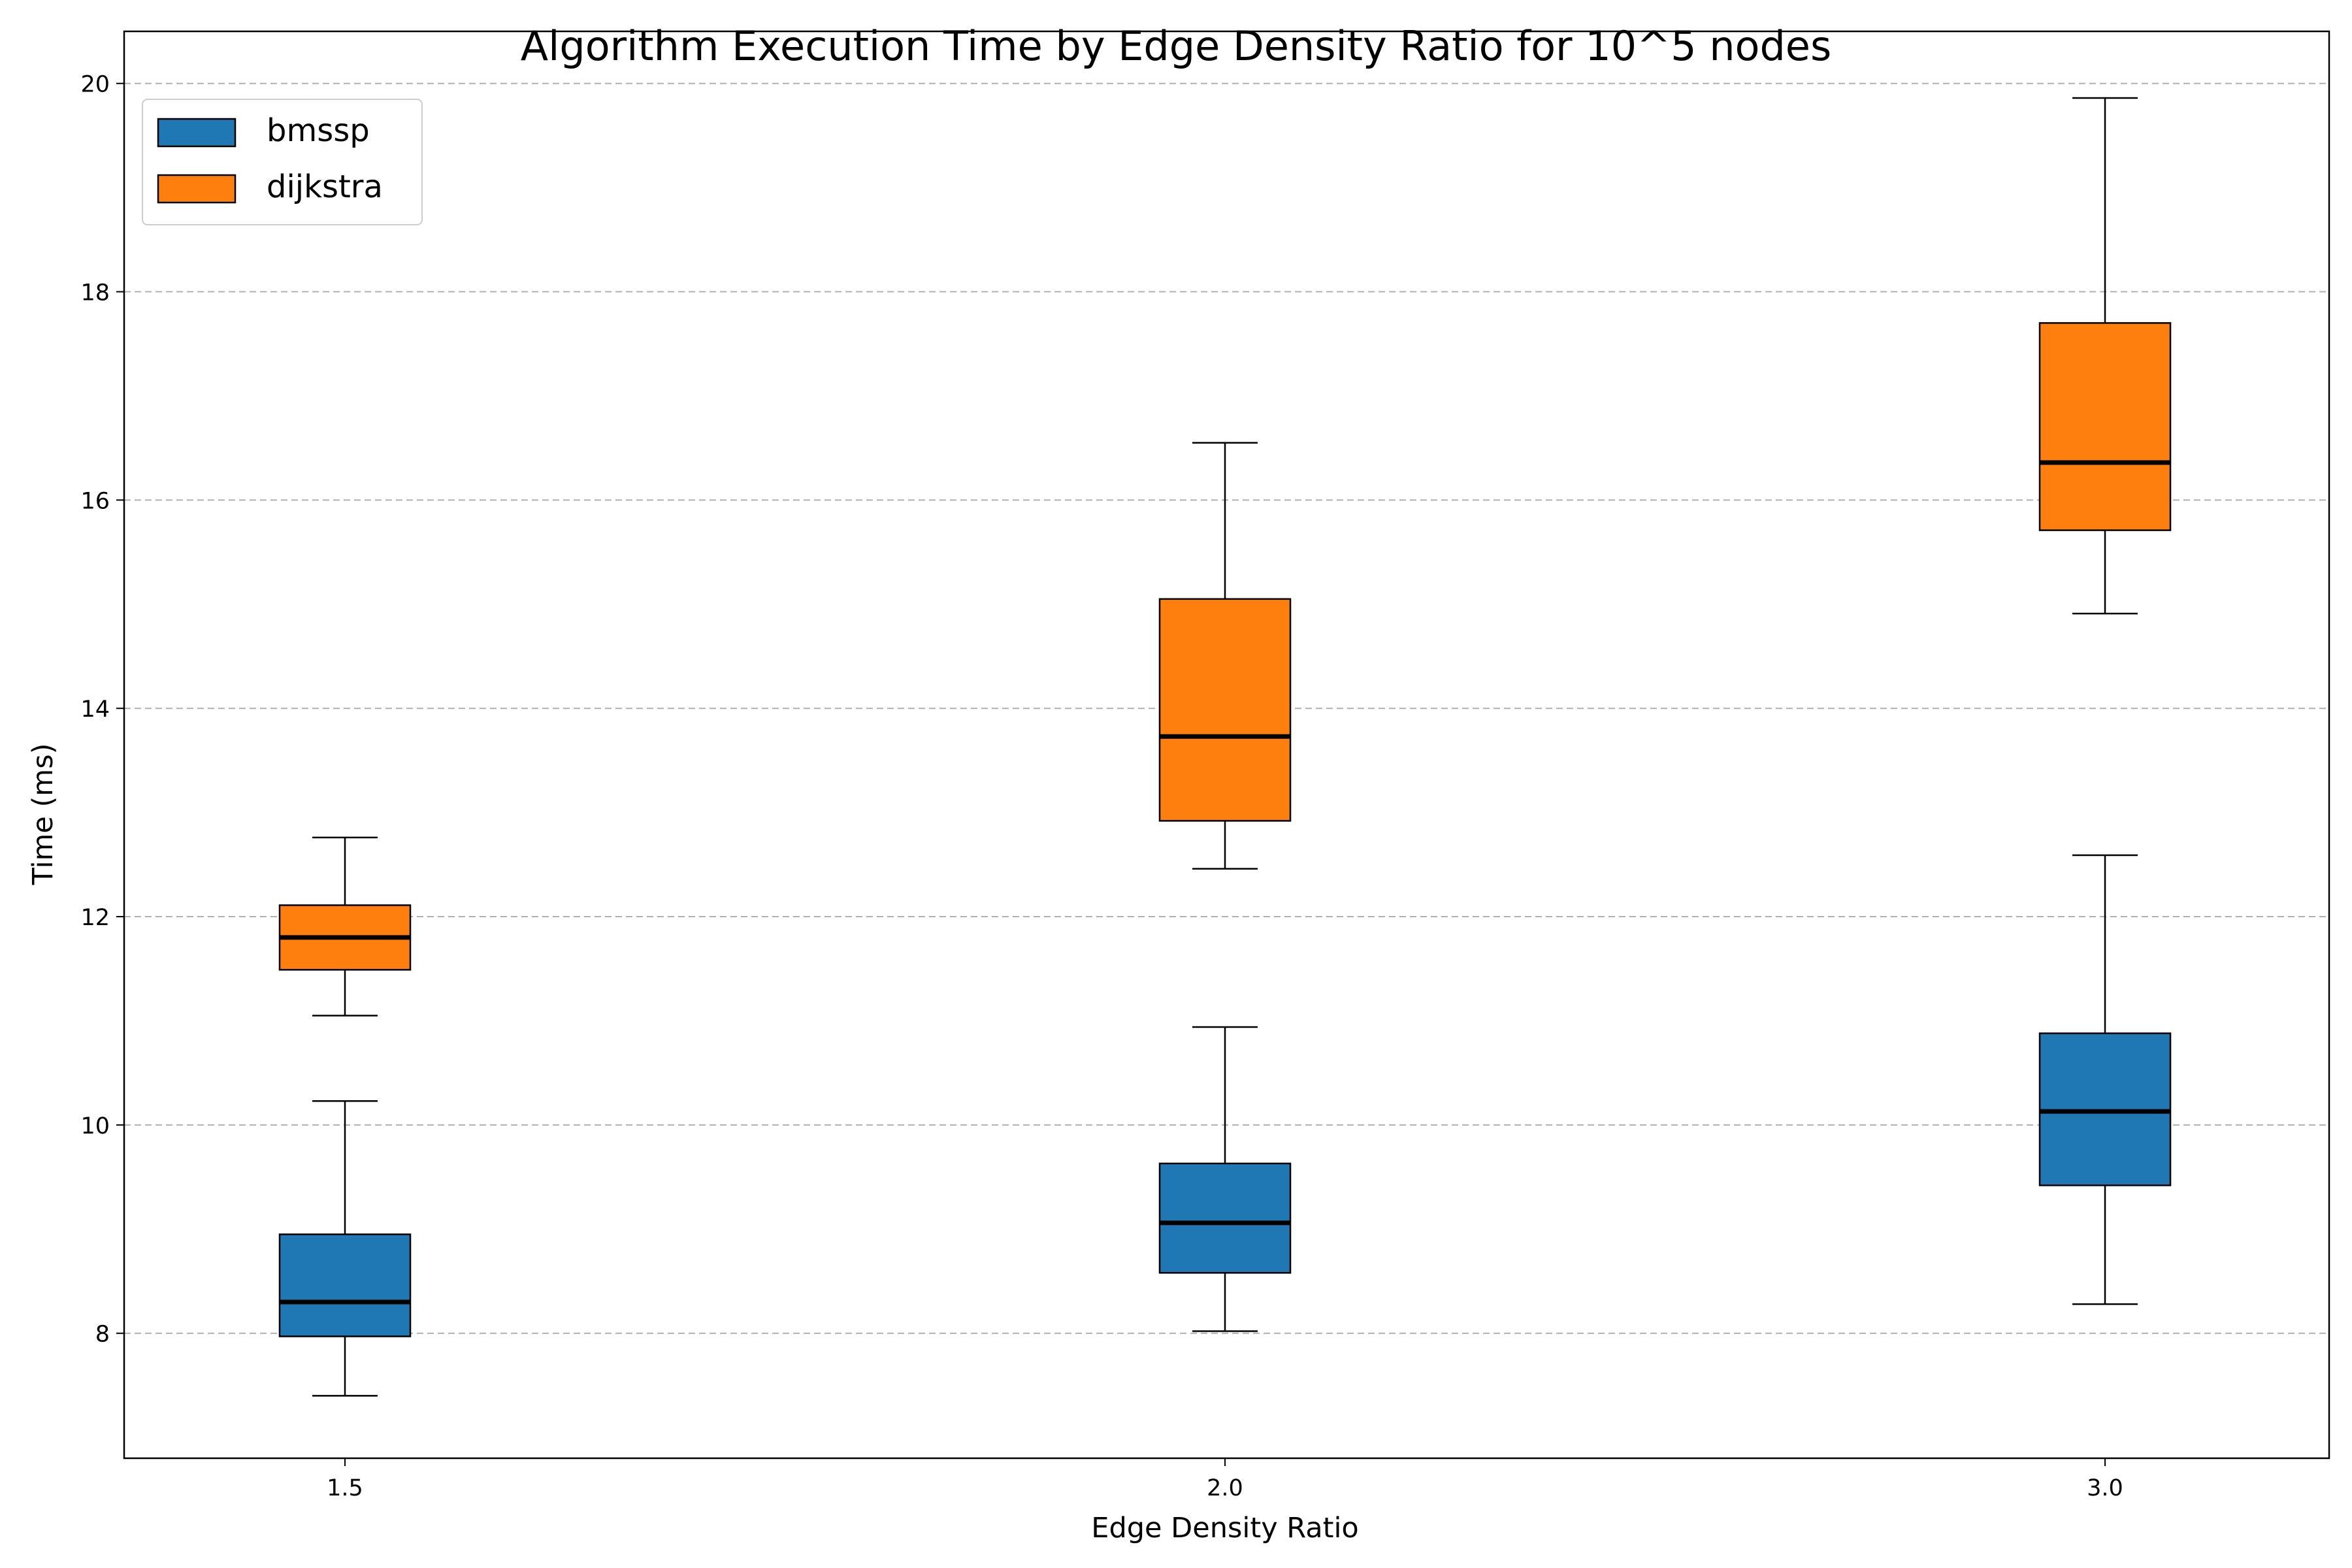 This screenshot has height=1568, width=2352. Describe the element at coordinates (95, 293) in the screenshot. I see `y-tick-label: 18` at that location.